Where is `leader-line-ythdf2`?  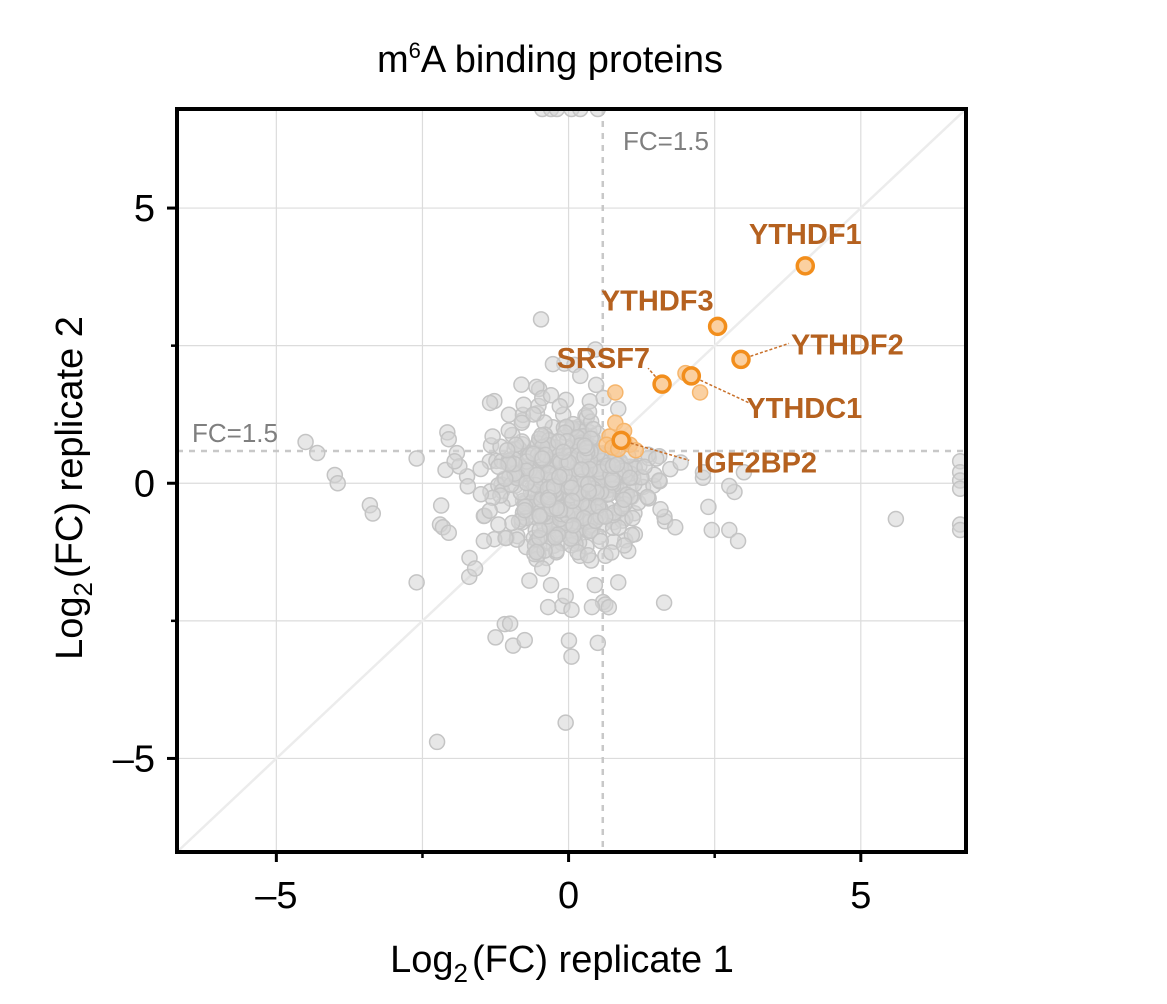
leader-line-ythdf2 is located at coordinates (765, 351).